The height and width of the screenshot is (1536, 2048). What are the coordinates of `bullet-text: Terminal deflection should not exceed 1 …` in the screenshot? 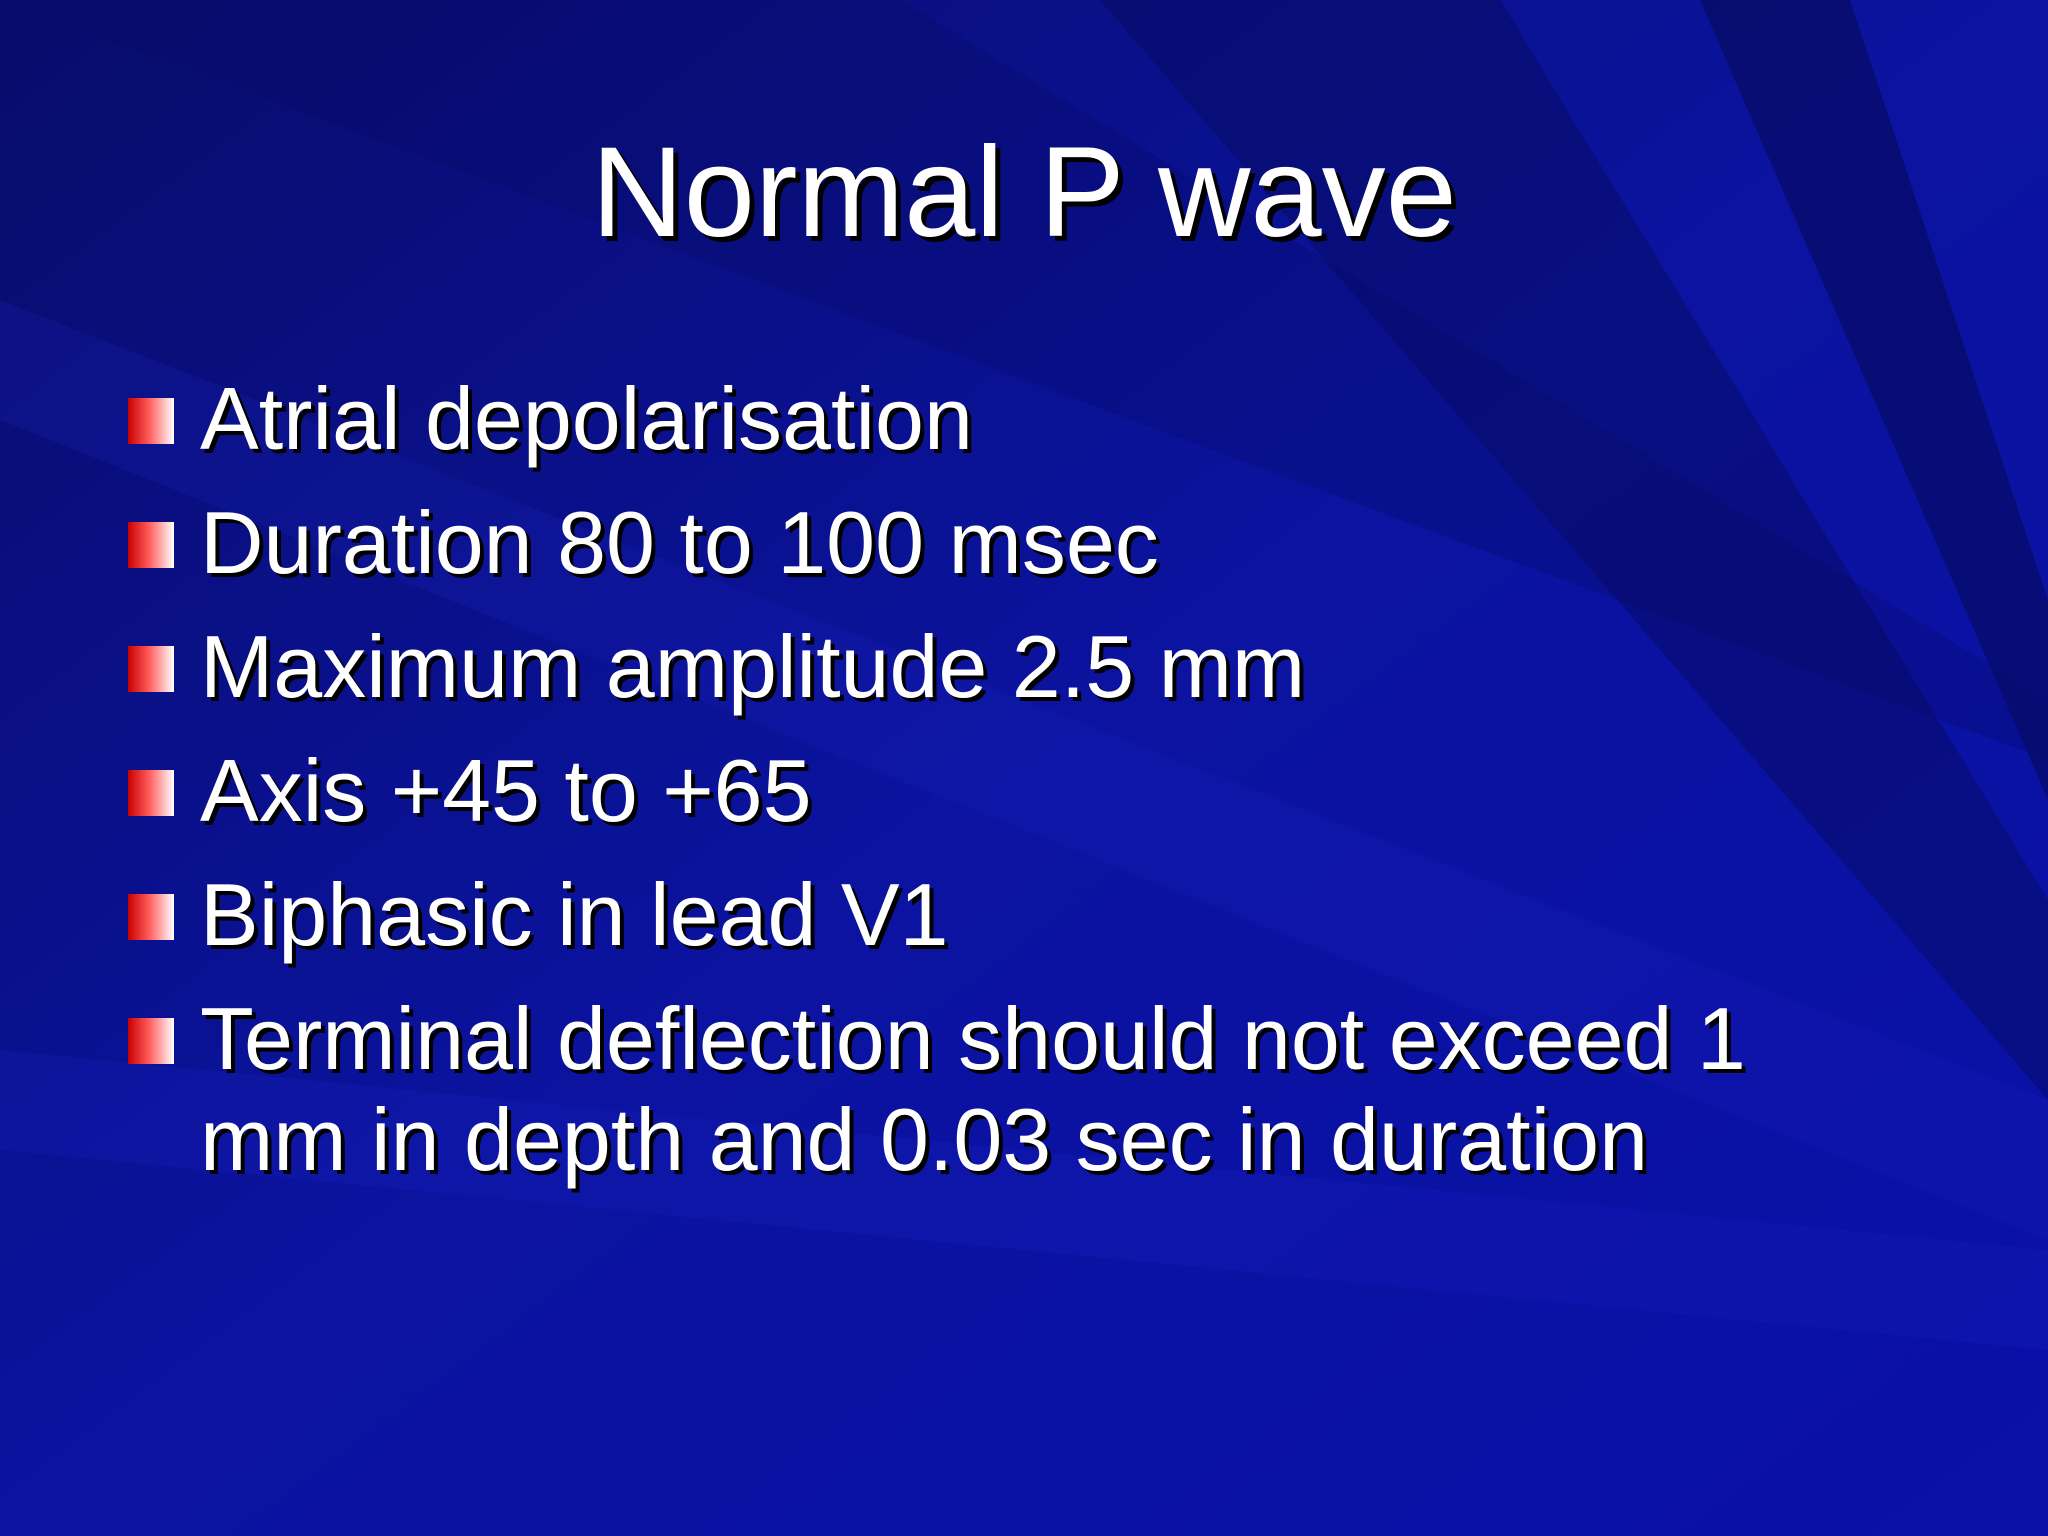 It's located at (973, 1089).